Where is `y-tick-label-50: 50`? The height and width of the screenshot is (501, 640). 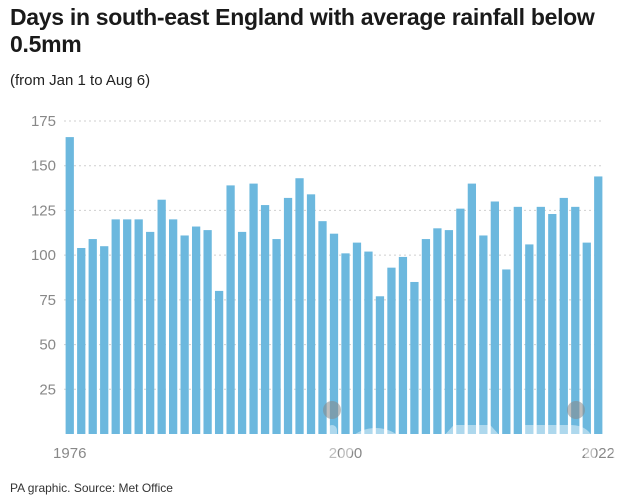
y-tick-label-50: 50 is located at coordinates (47, 345).